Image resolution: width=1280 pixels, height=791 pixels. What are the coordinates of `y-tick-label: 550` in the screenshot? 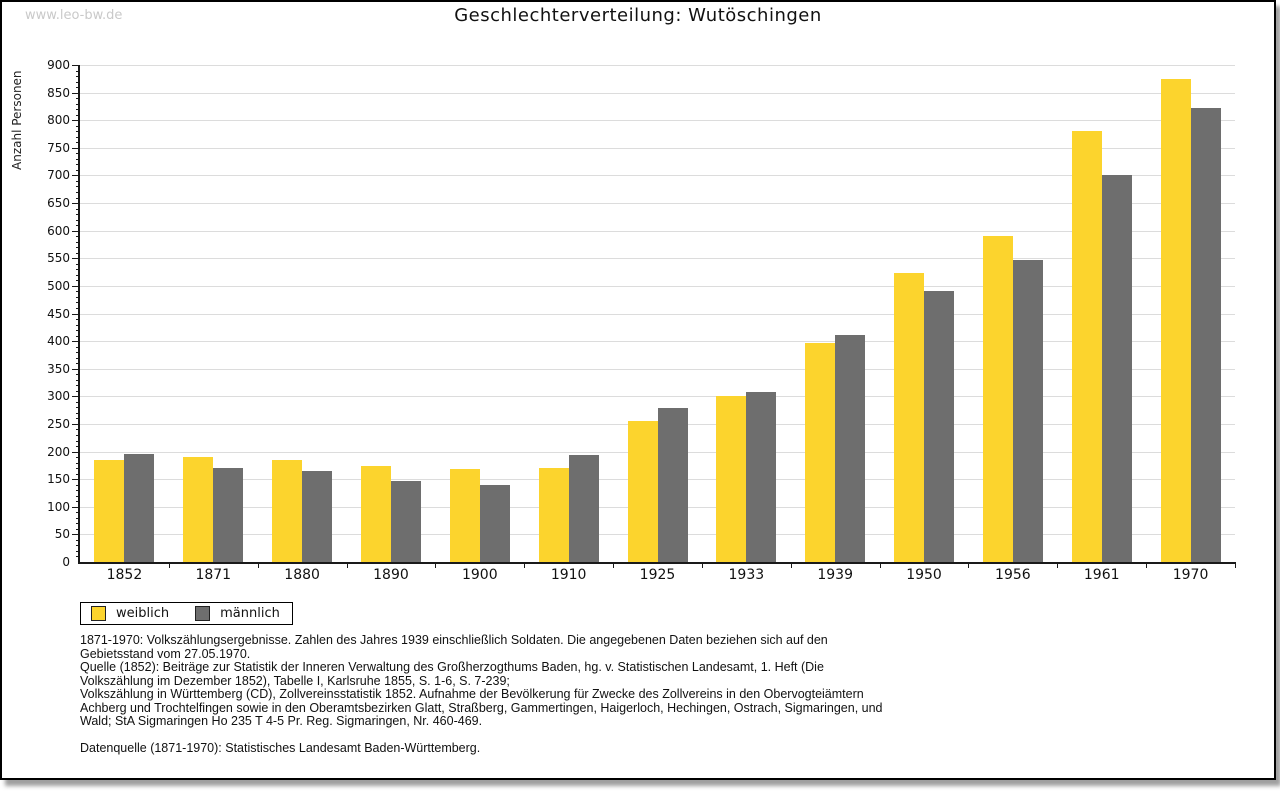 It's located at (58, 258).